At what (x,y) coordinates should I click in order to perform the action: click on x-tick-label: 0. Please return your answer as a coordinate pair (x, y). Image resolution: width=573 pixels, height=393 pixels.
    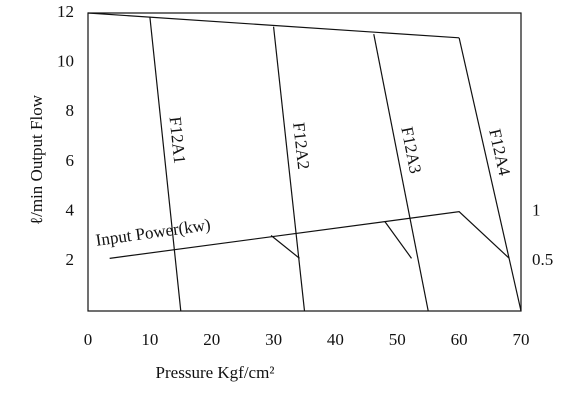
    Looking at the image, I should click on (88, 339).